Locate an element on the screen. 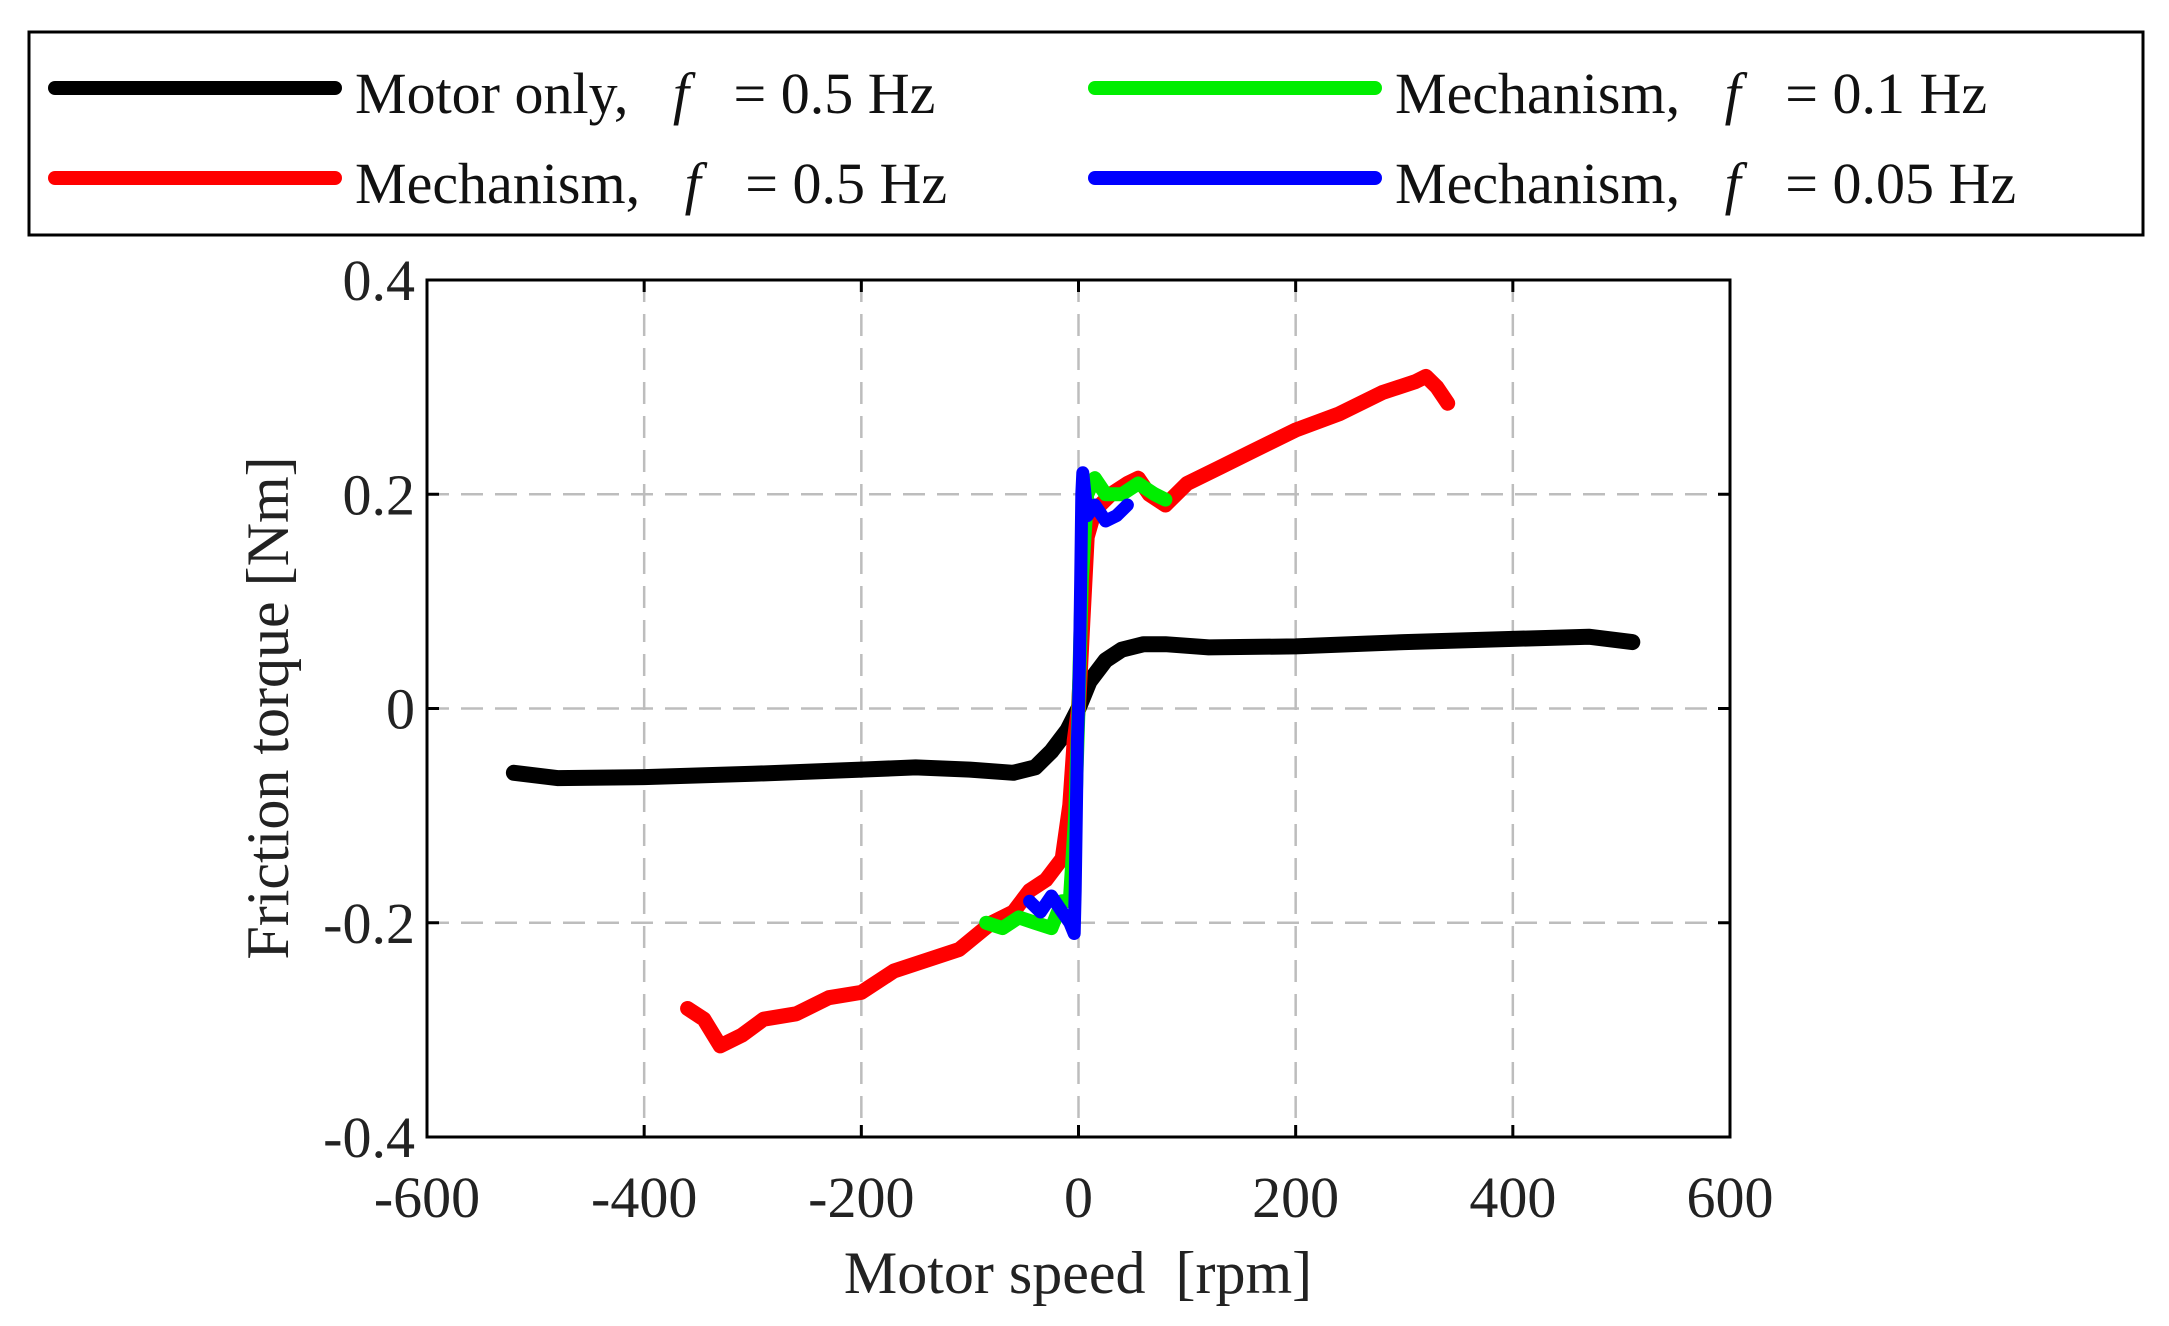  legend-entry-mech-005: Mechanism, f = 0.05 Hz is located at coordinates (1552, 183).